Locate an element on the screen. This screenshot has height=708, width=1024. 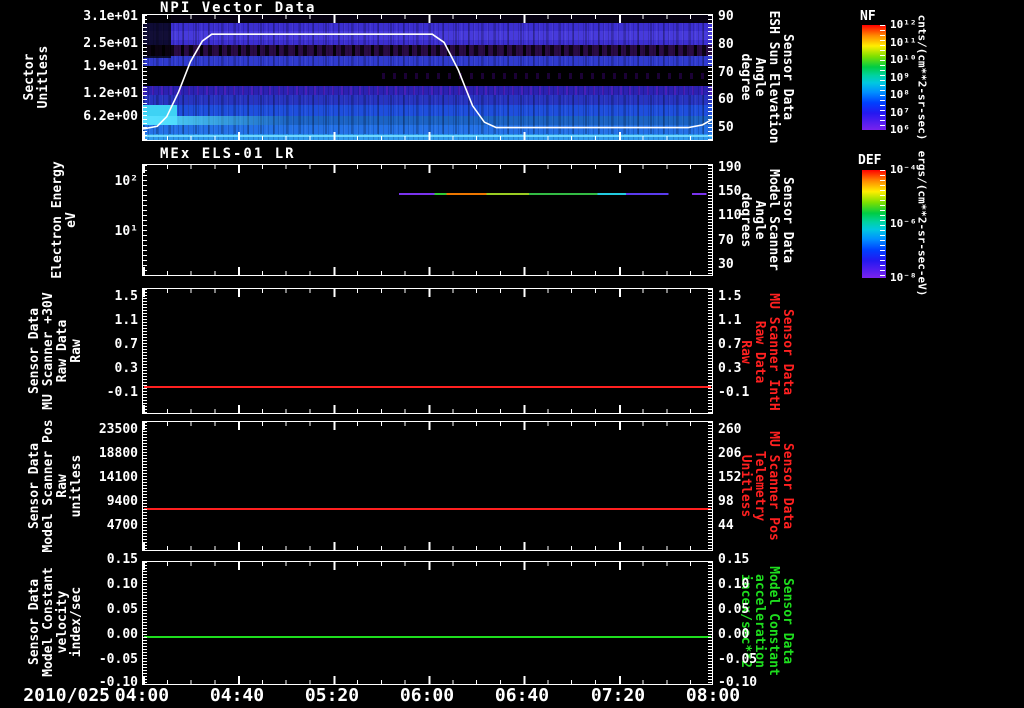
model-constant-velocity-panel is located at coordinates (427, 623).